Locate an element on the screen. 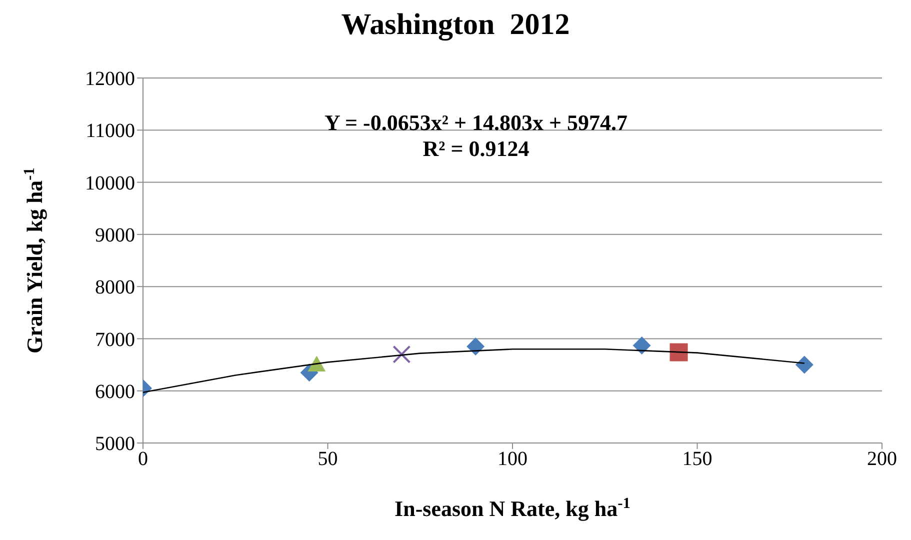  chart-title: Washington 2012 is located at coordinates (455, 25).